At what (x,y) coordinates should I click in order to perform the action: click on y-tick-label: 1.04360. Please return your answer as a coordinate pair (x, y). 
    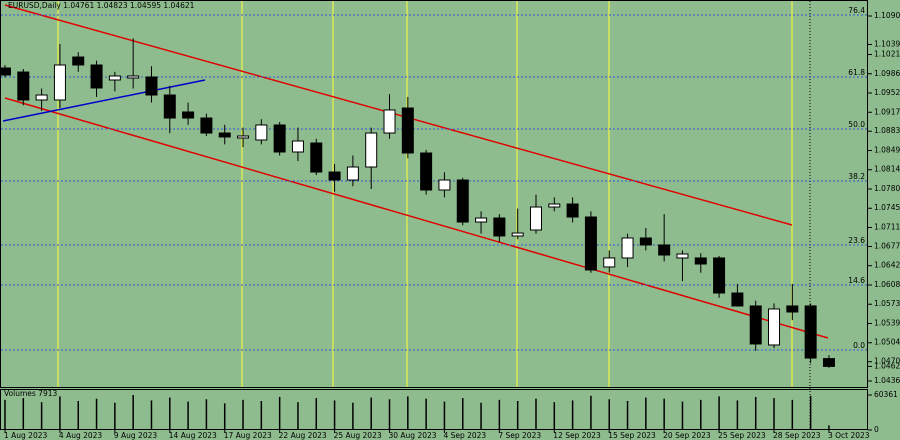
    Looking at the image, I should click on (887, 380).